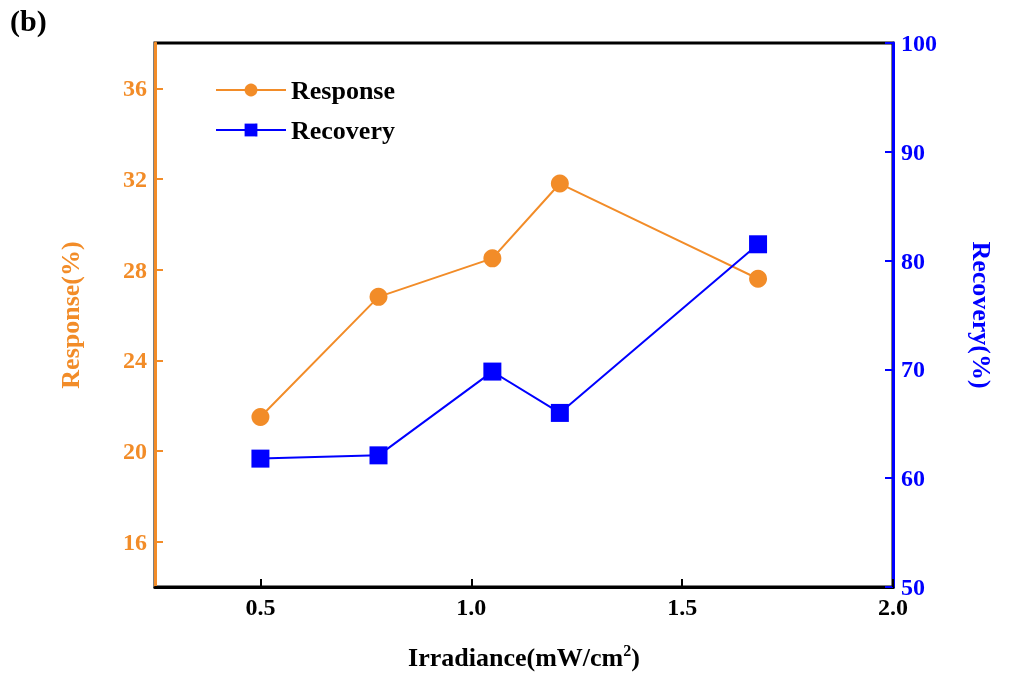 The image size is (1017, 700). Describe the element at coordinates (135, 451) in the screenshot. I see `y-tick-label: 20` at that location.